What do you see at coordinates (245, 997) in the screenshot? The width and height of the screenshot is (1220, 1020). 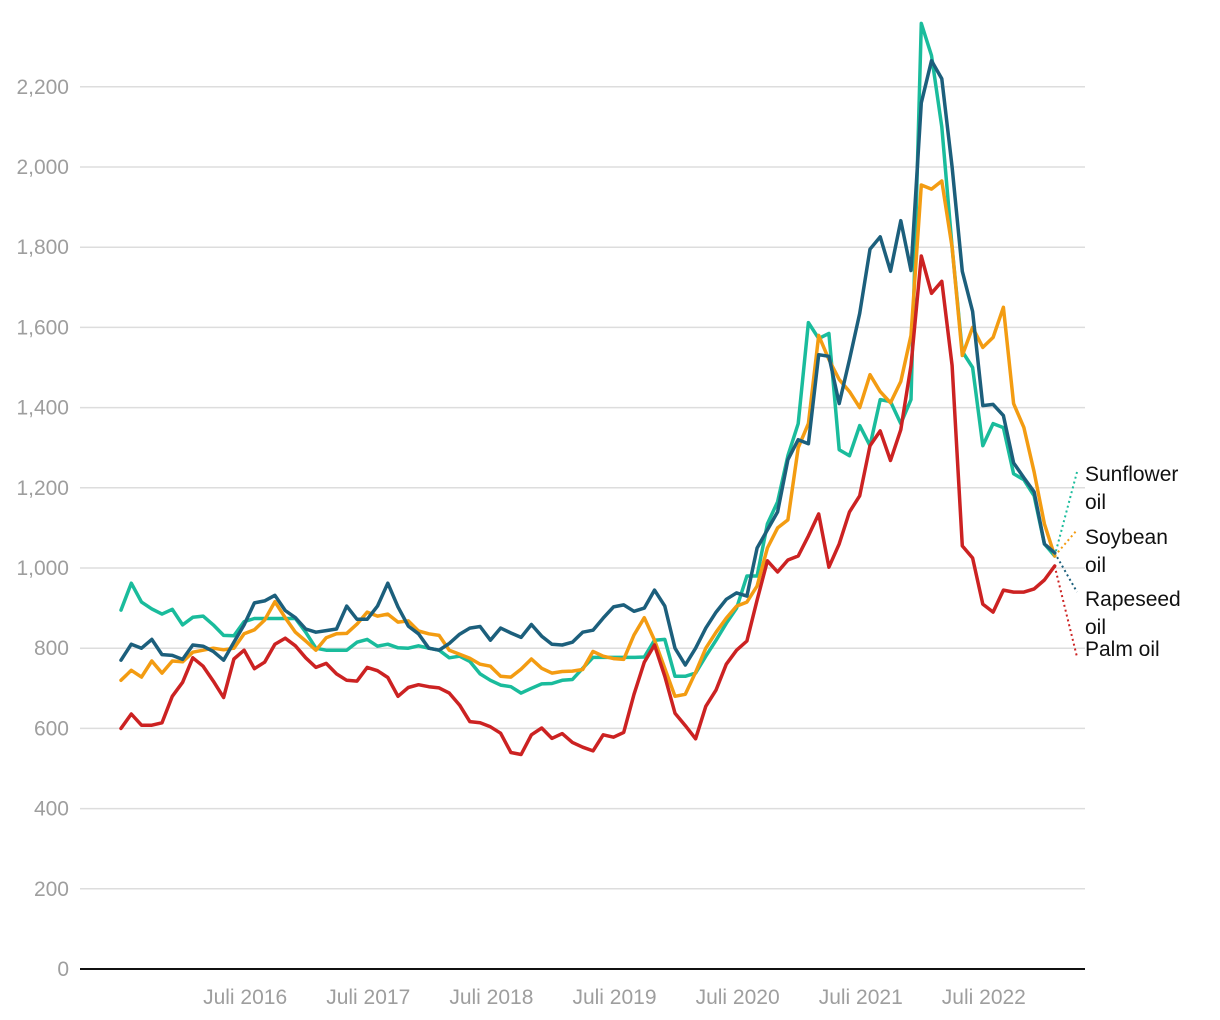 I see `x-tick-label: Juli 2016` at bounding box center [245, 997].